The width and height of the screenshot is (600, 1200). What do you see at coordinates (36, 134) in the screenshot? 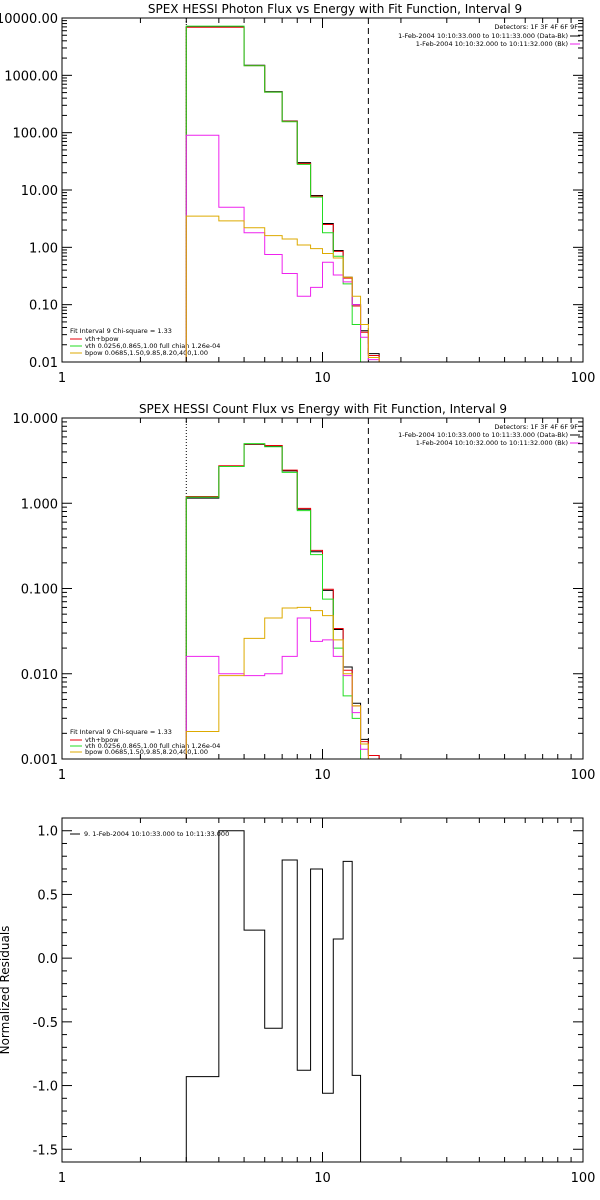
I see `y-tick-label: 100.00` at bounding box center [36, 134].